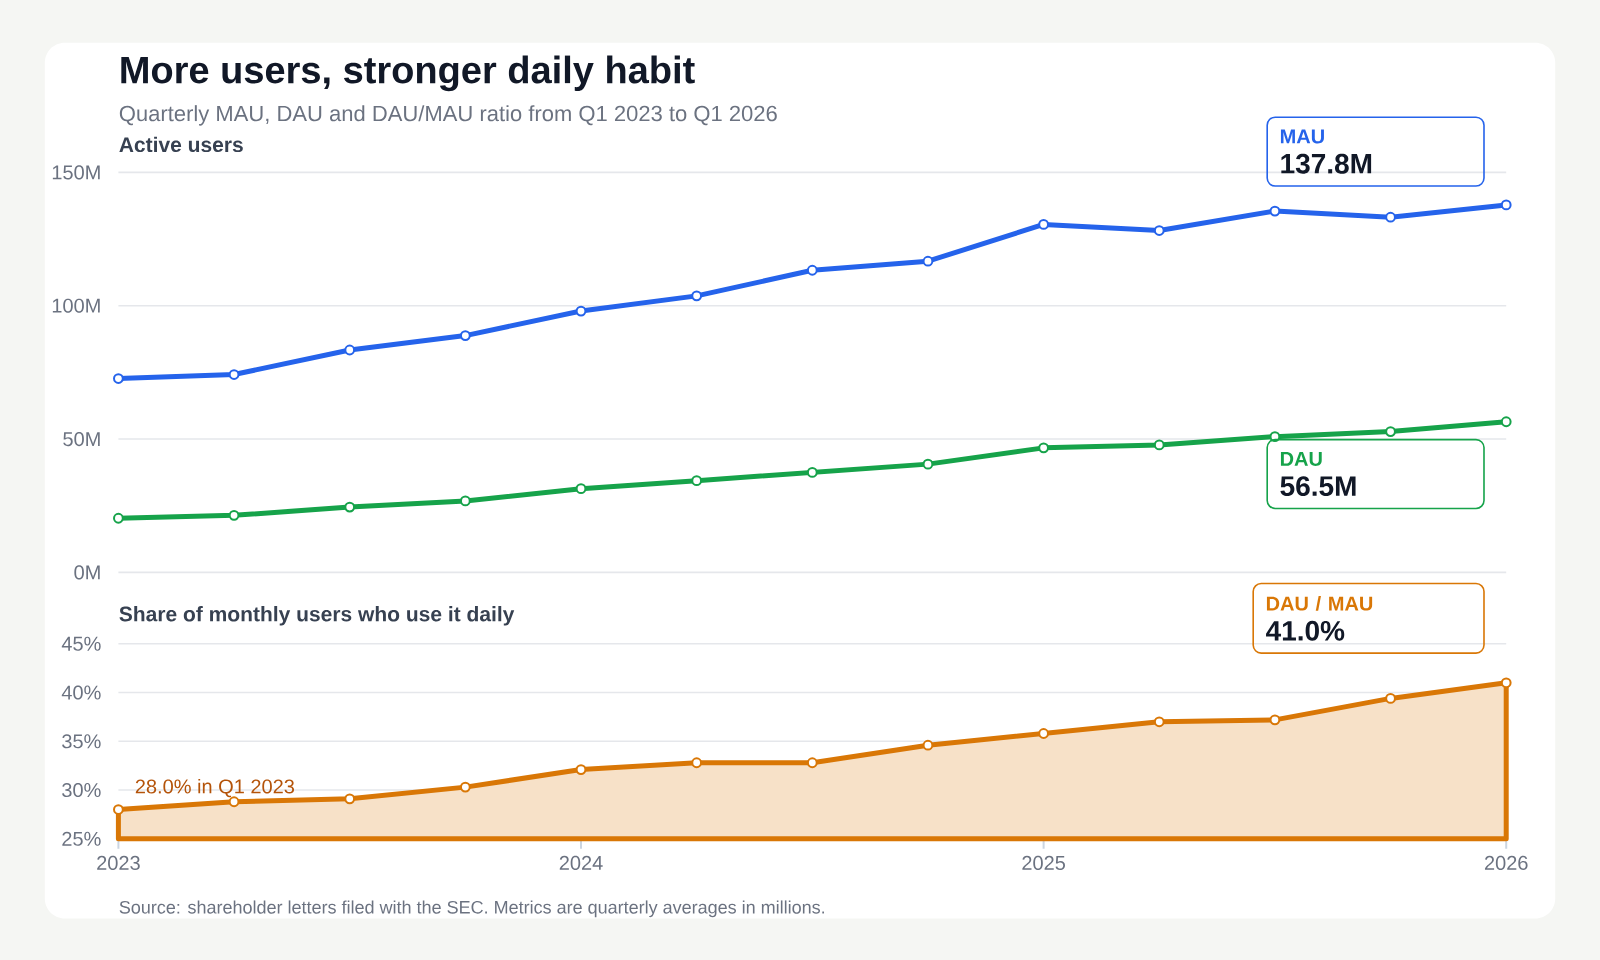 This screenshot has width=1600, height=960. What do you see at coordinates (181, 144) in the screenshot?
I see `y-axis-title: Active users` at bounding box center [181, 144].